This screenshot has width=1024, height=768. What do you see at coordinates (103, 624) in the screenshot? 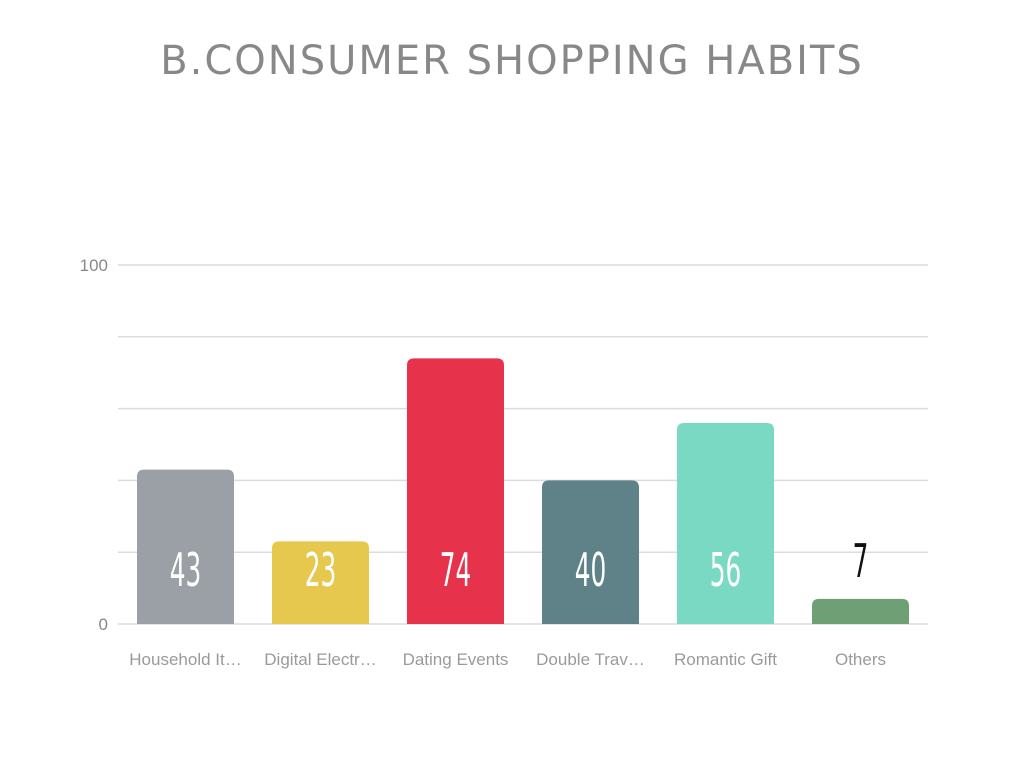
I see `y-tick-label: 0` at bounding box center [103, 624].